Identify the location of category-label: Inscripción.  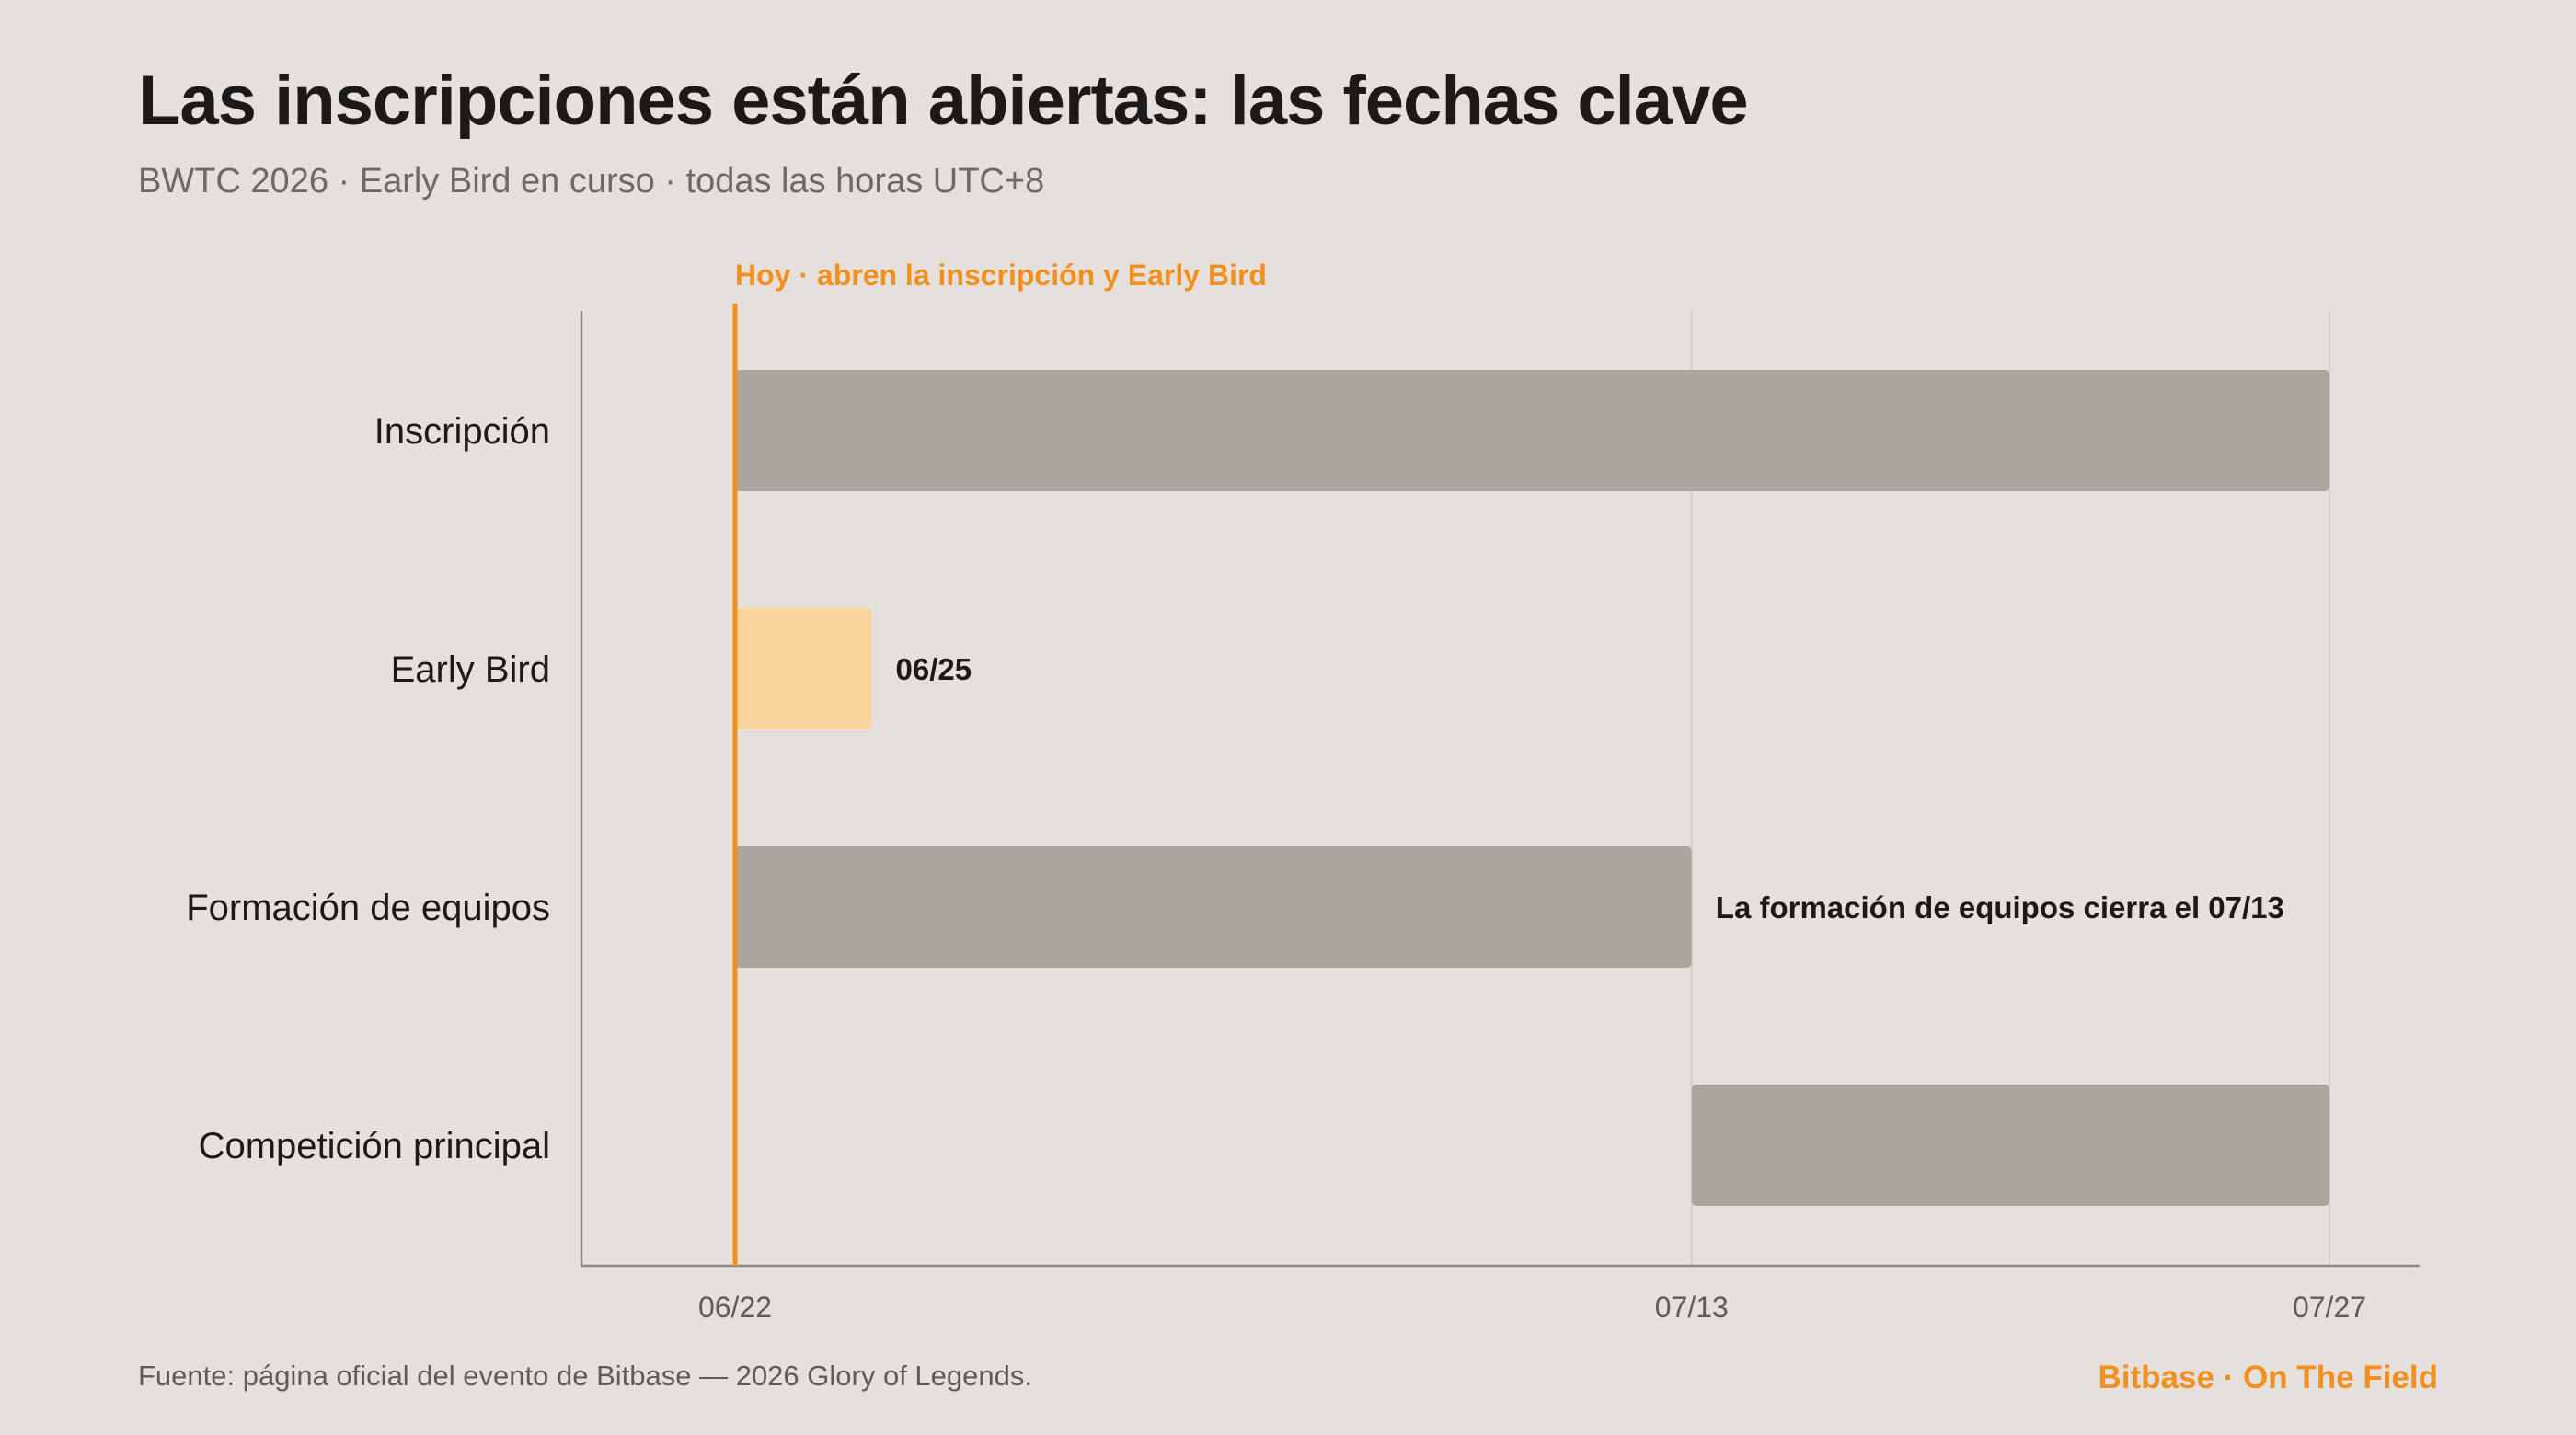
(462, 431).